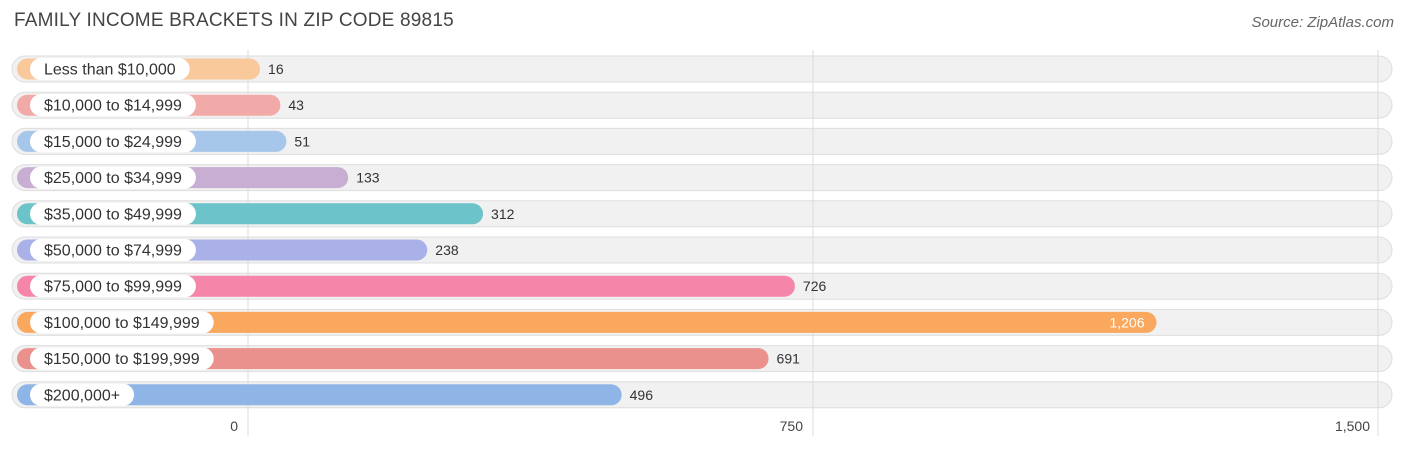 This screenshot has width=1406, height=450. What do you see at coordinates (234, 426) in the screenshot?
I see `x-tick-label: 0` at bounding box center [234, 426].